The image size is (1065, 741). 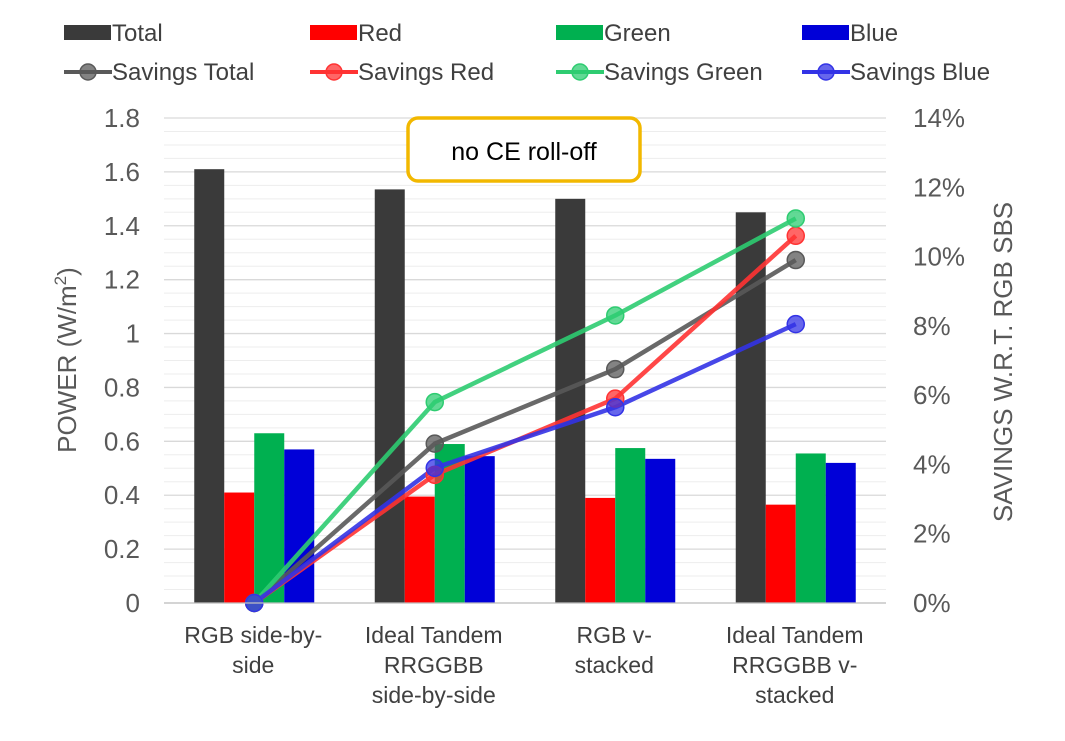 I want to click on legend-marker-savings-green, so click(x=580, y=72).